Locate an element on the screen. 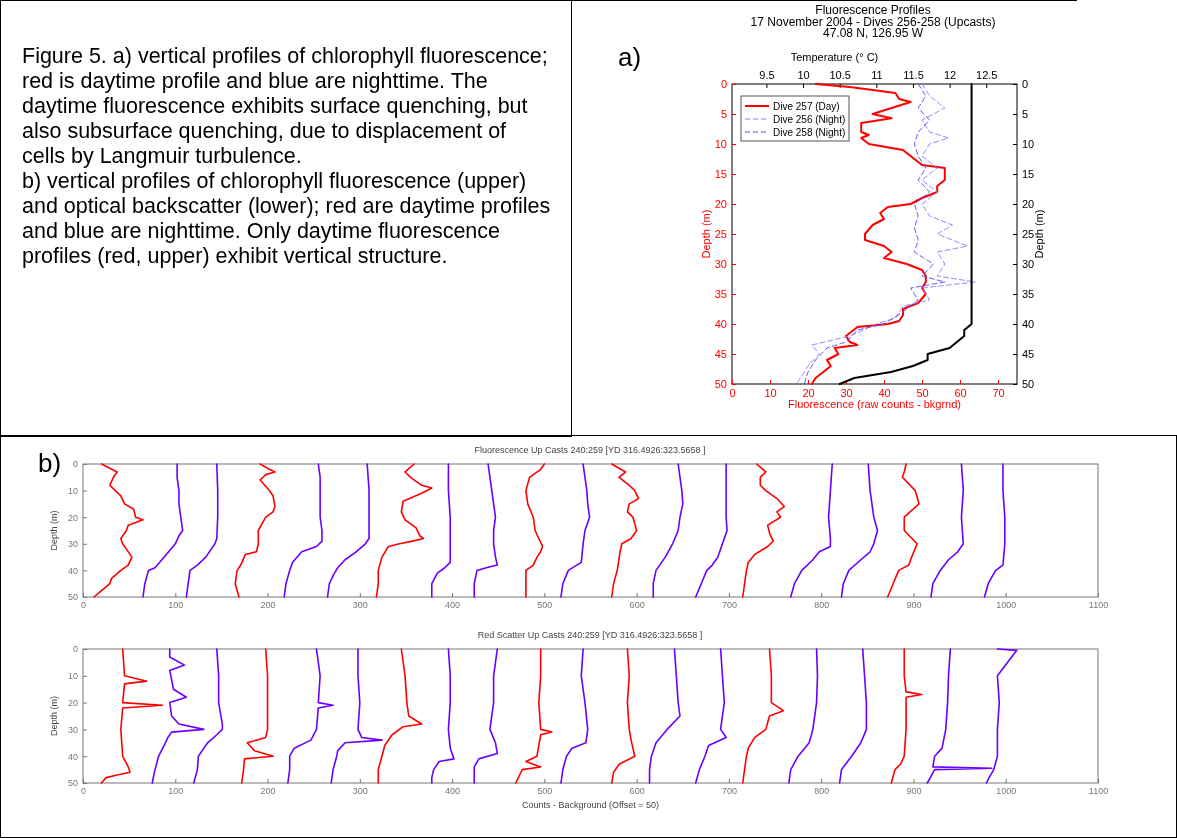 This screenshot has width=1177, height=838. x2-axis-title: Temperature (° C) is located at coordinates (834, 57).